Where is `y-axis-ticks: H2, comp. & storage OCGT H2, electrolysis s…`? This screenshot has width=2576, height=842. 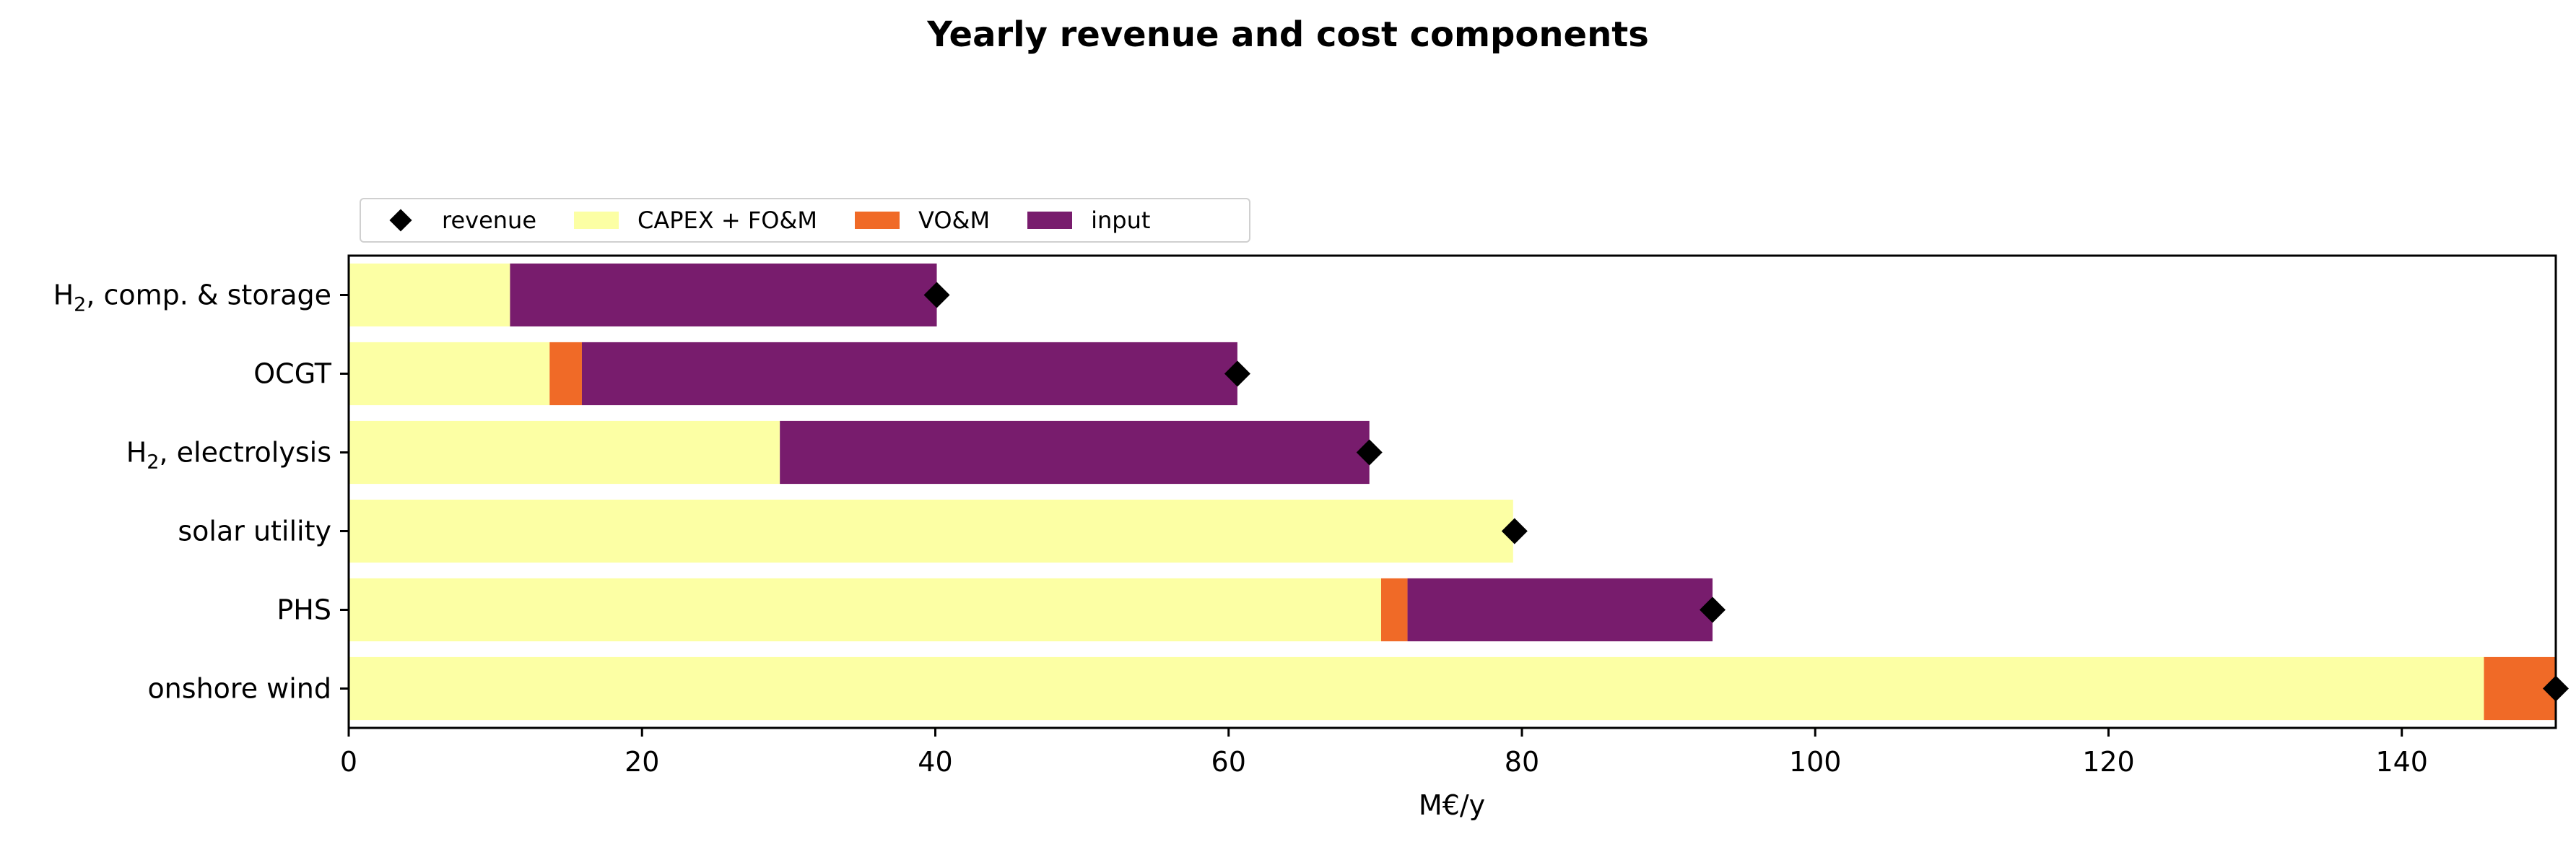
y-axis-ticks: H2, comp. & storage OCGT H2, electrolysis s… is located at coordinates (201, 492).